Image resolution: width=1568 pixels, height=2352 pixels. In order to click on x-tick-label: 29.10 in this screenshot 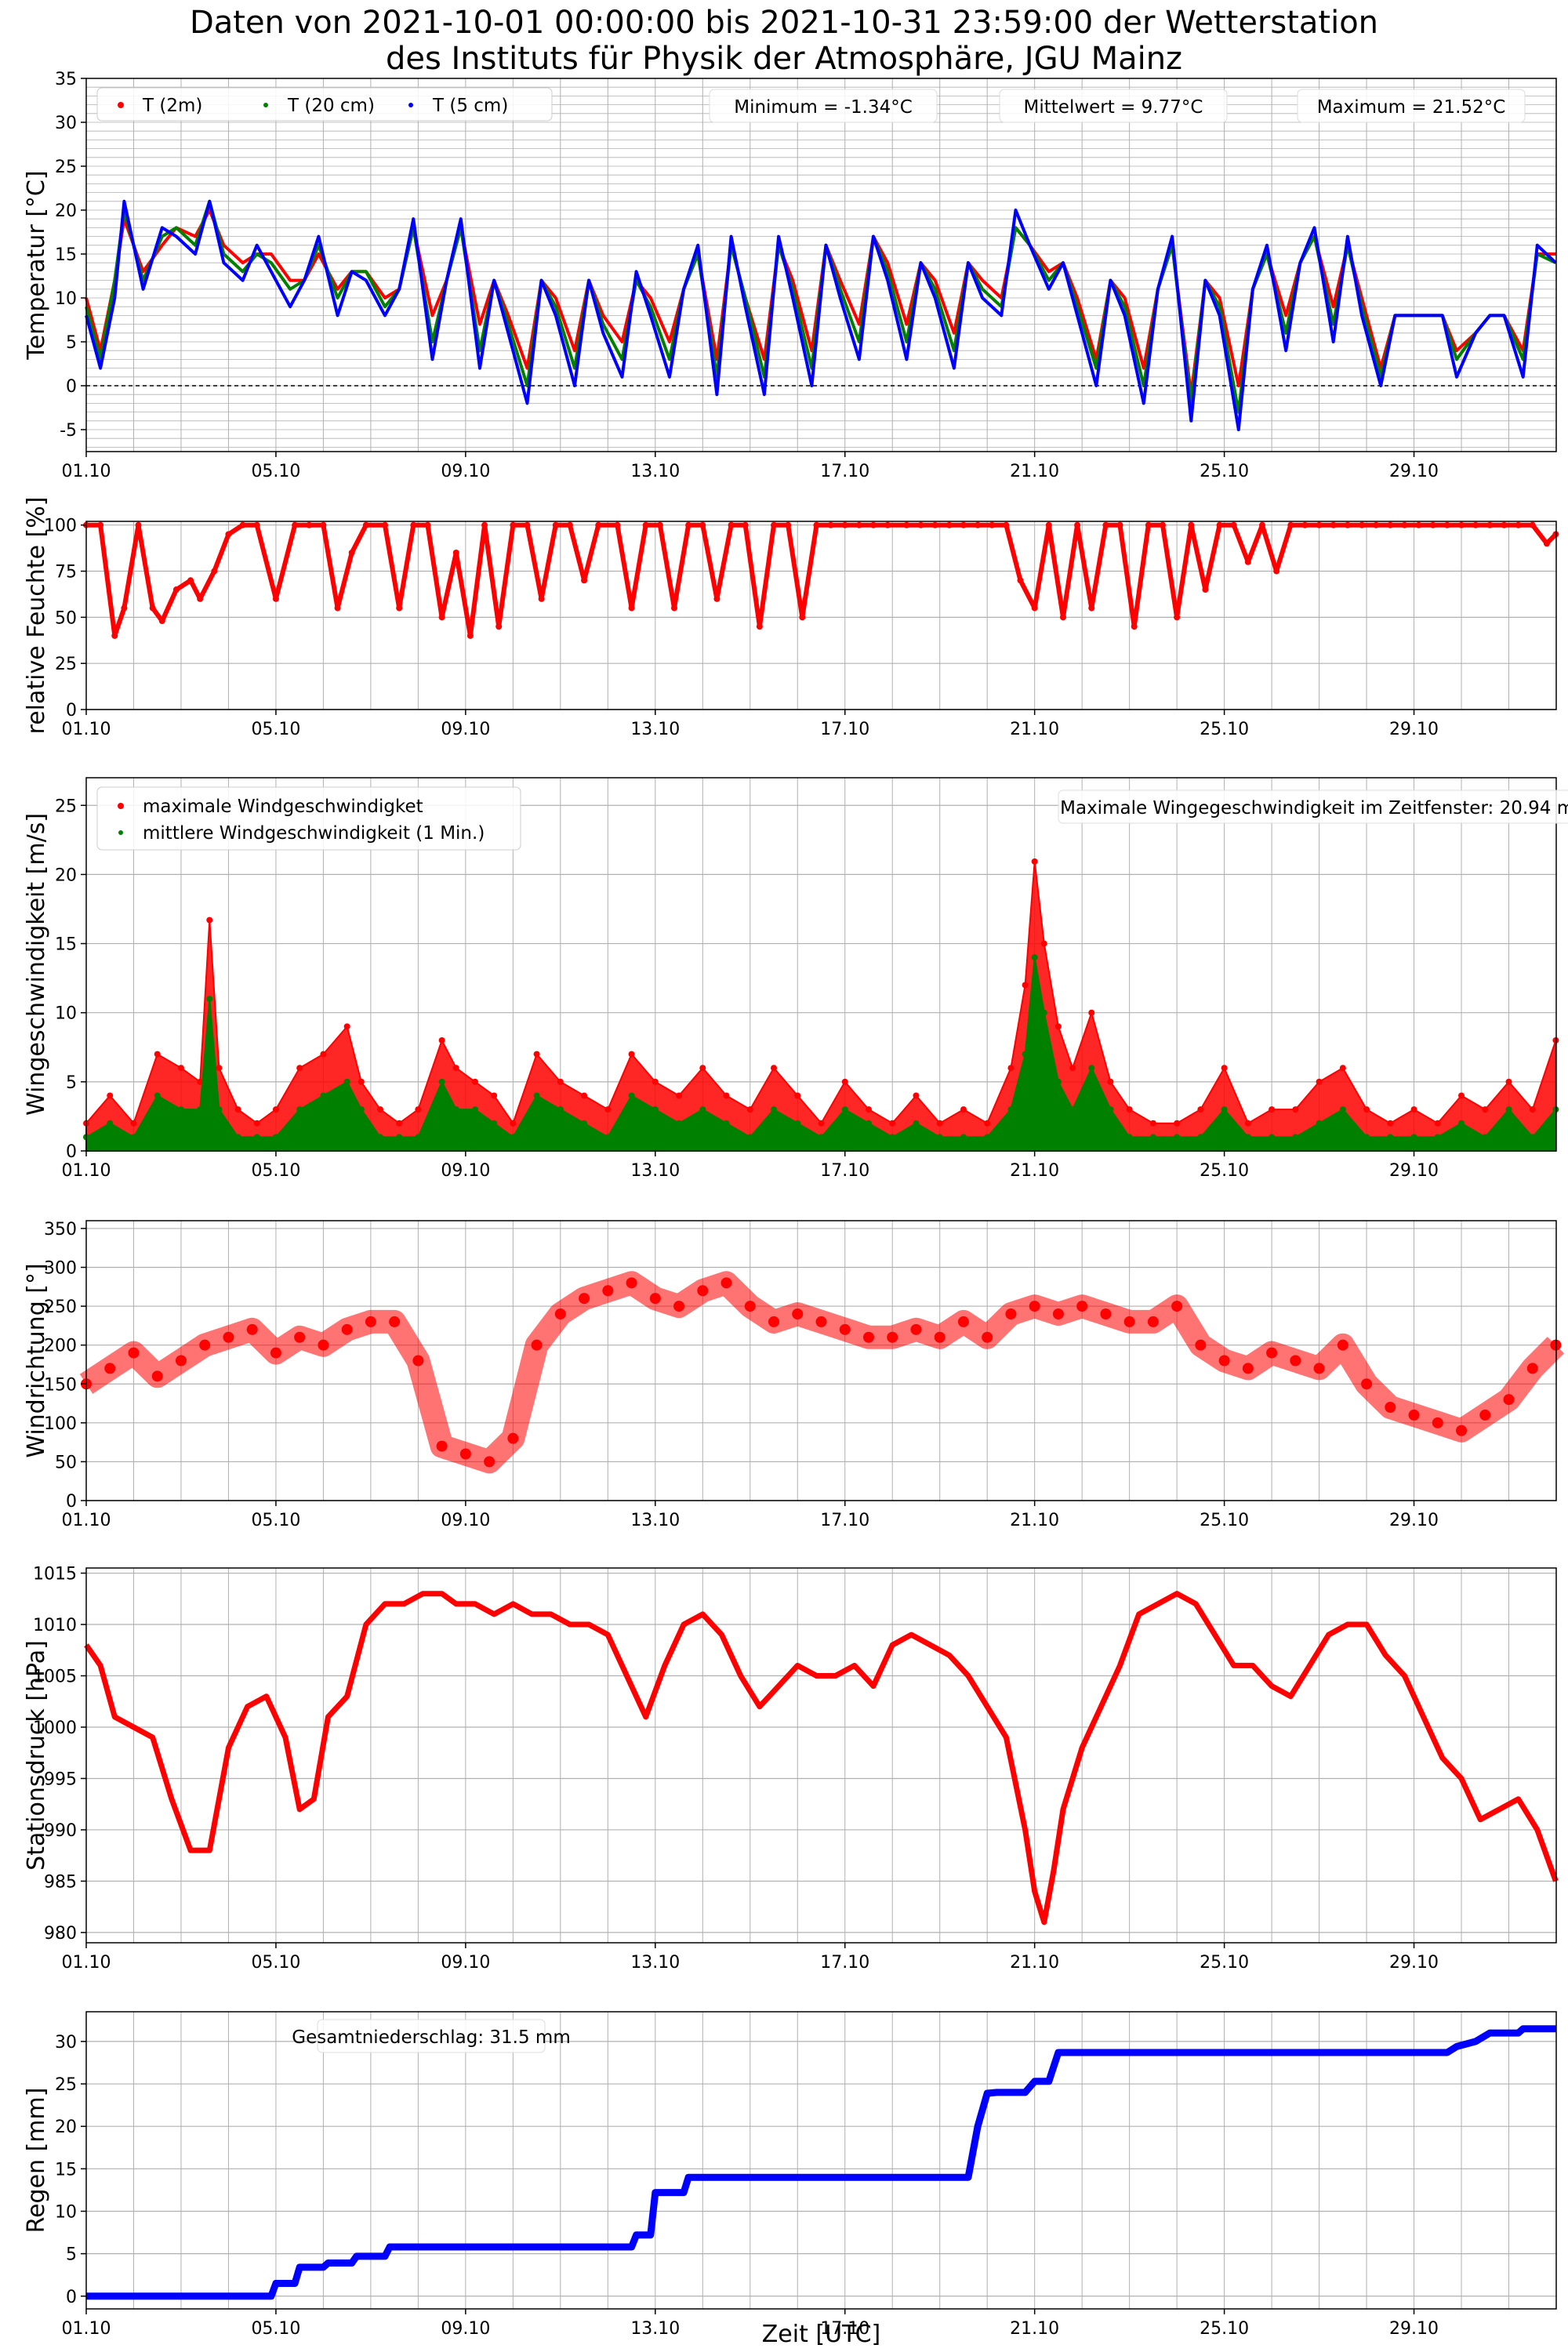, I will do `click(1414, 1171)`.